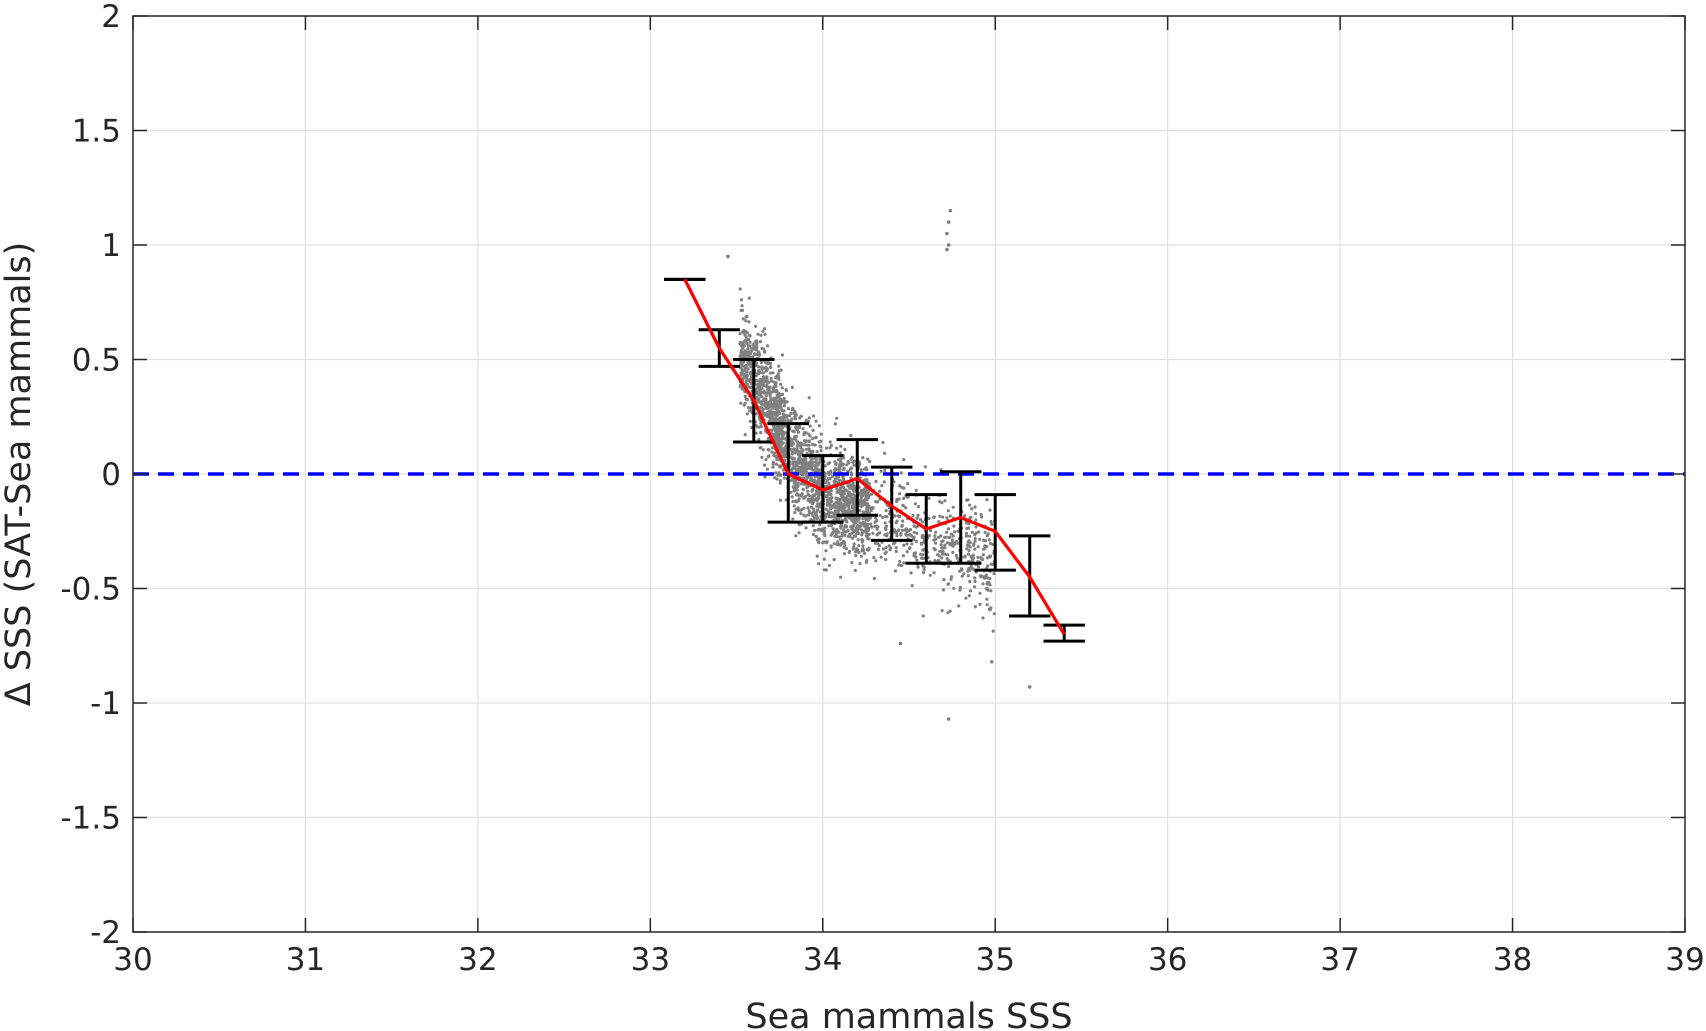  I want to click on x-tick-label: 38, so click(1512, 960).